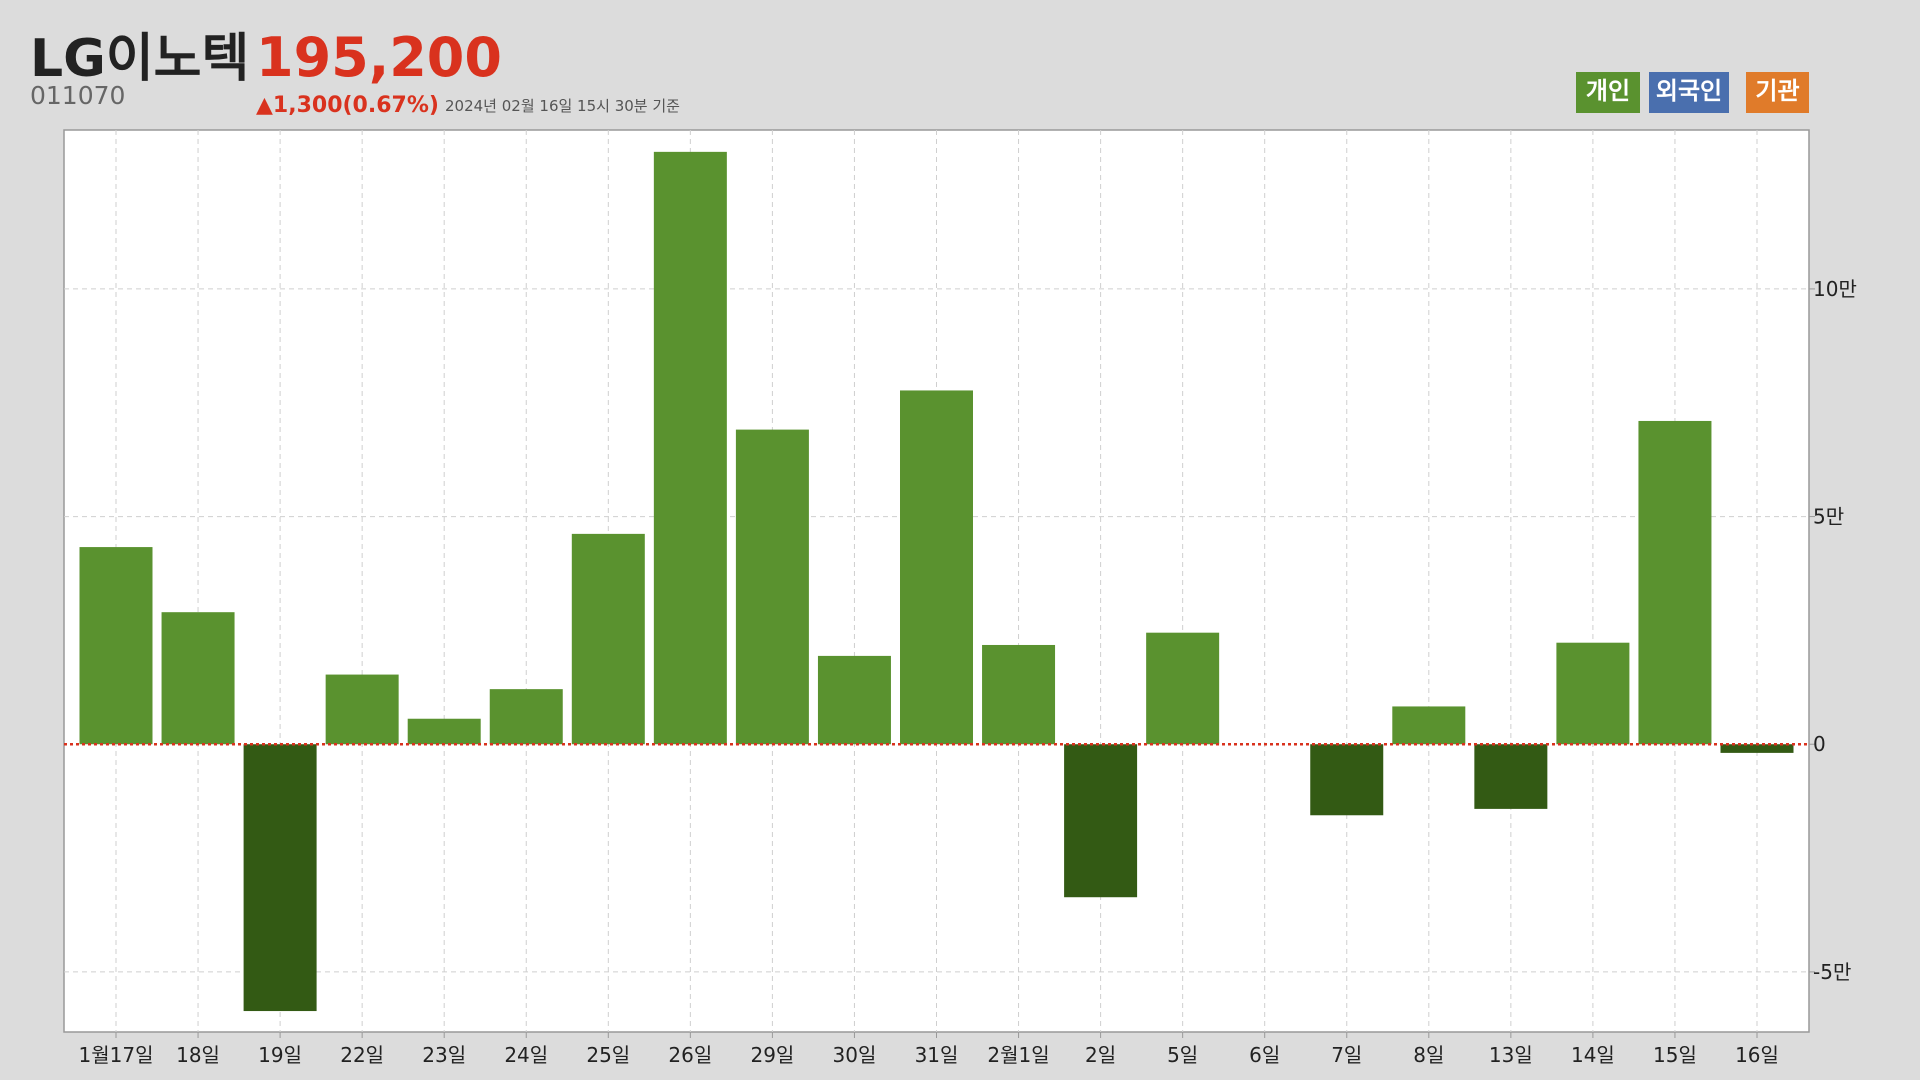 The width and height of the screenshot is (1920, 1080). Describe the element at coordinates (608, 1055) in the screenshot. I see `x-tick-label: 25일` at that location.